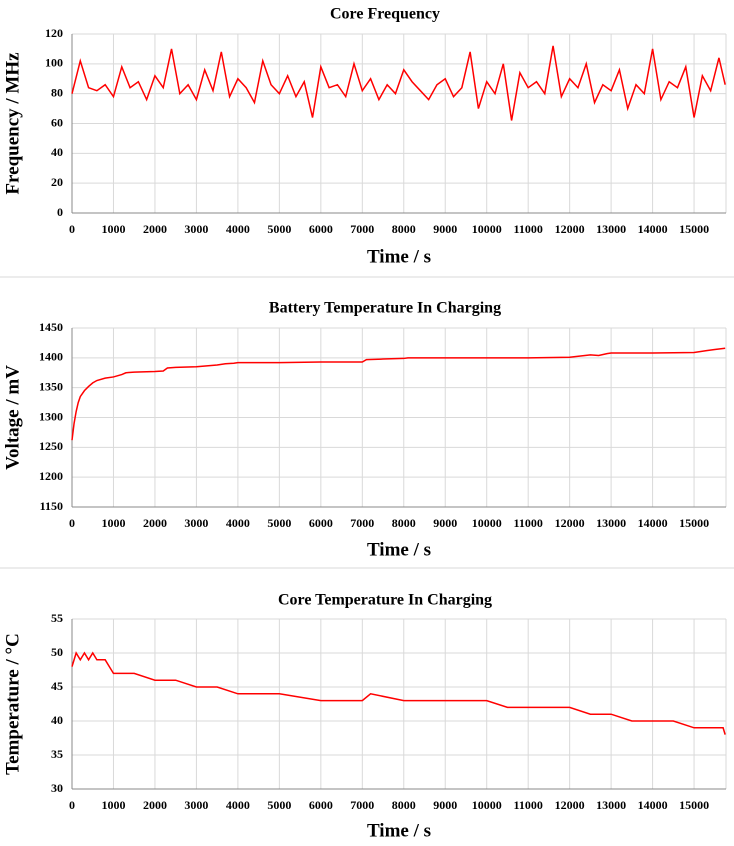 This screenshot has width=734, height=846. Describe the element at coordinates (57, 754) in the screenshot. I see `y-tick-label: 35` at that location.